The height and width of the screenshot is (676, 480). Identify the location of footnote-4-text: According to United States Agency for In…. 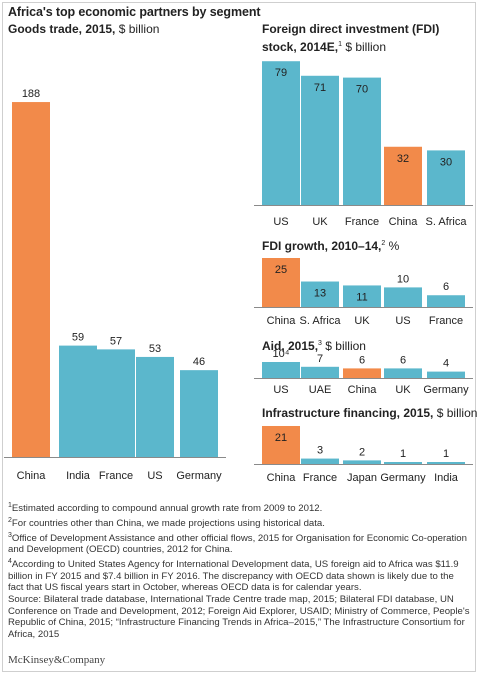
(233, 576).